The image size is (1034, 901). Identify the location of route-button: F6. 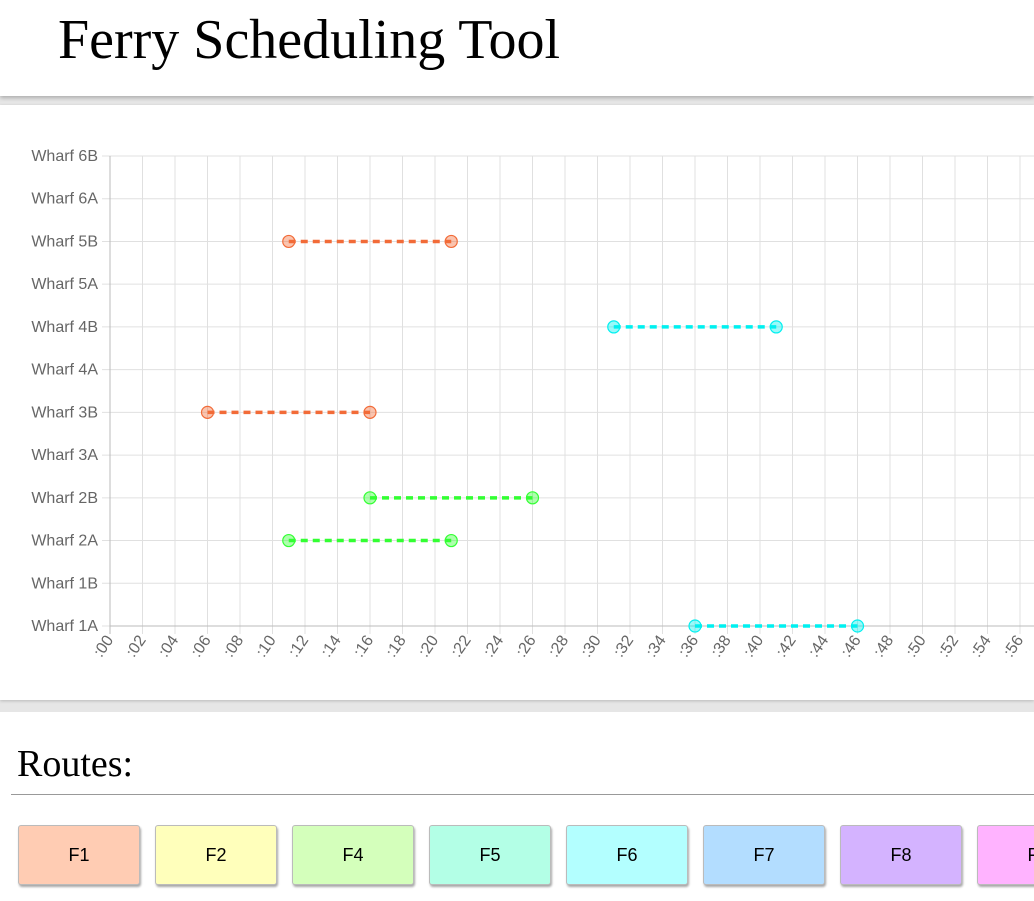
(627, 855).